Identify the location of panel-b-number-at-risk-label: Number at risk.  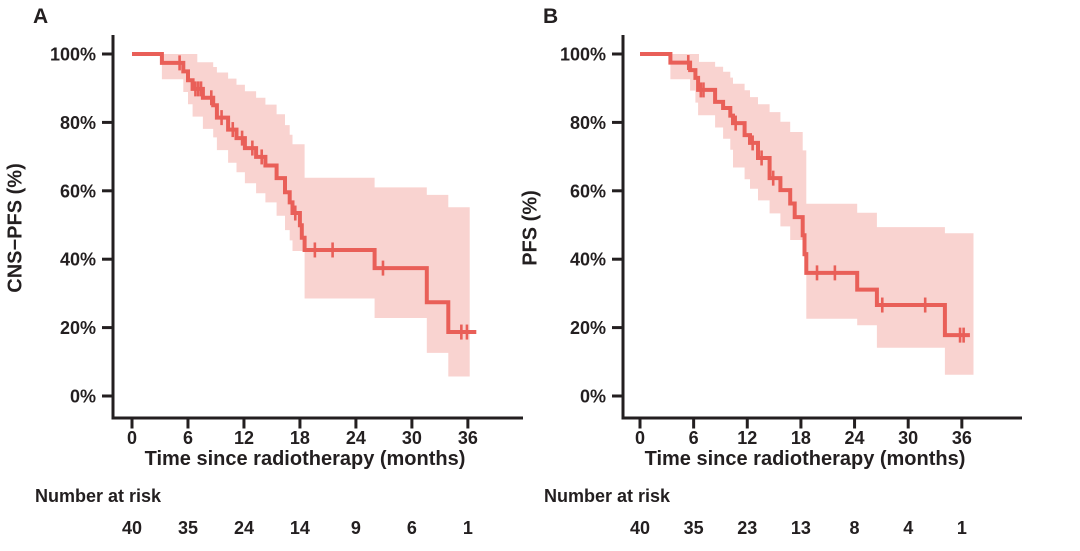
(607, 496).